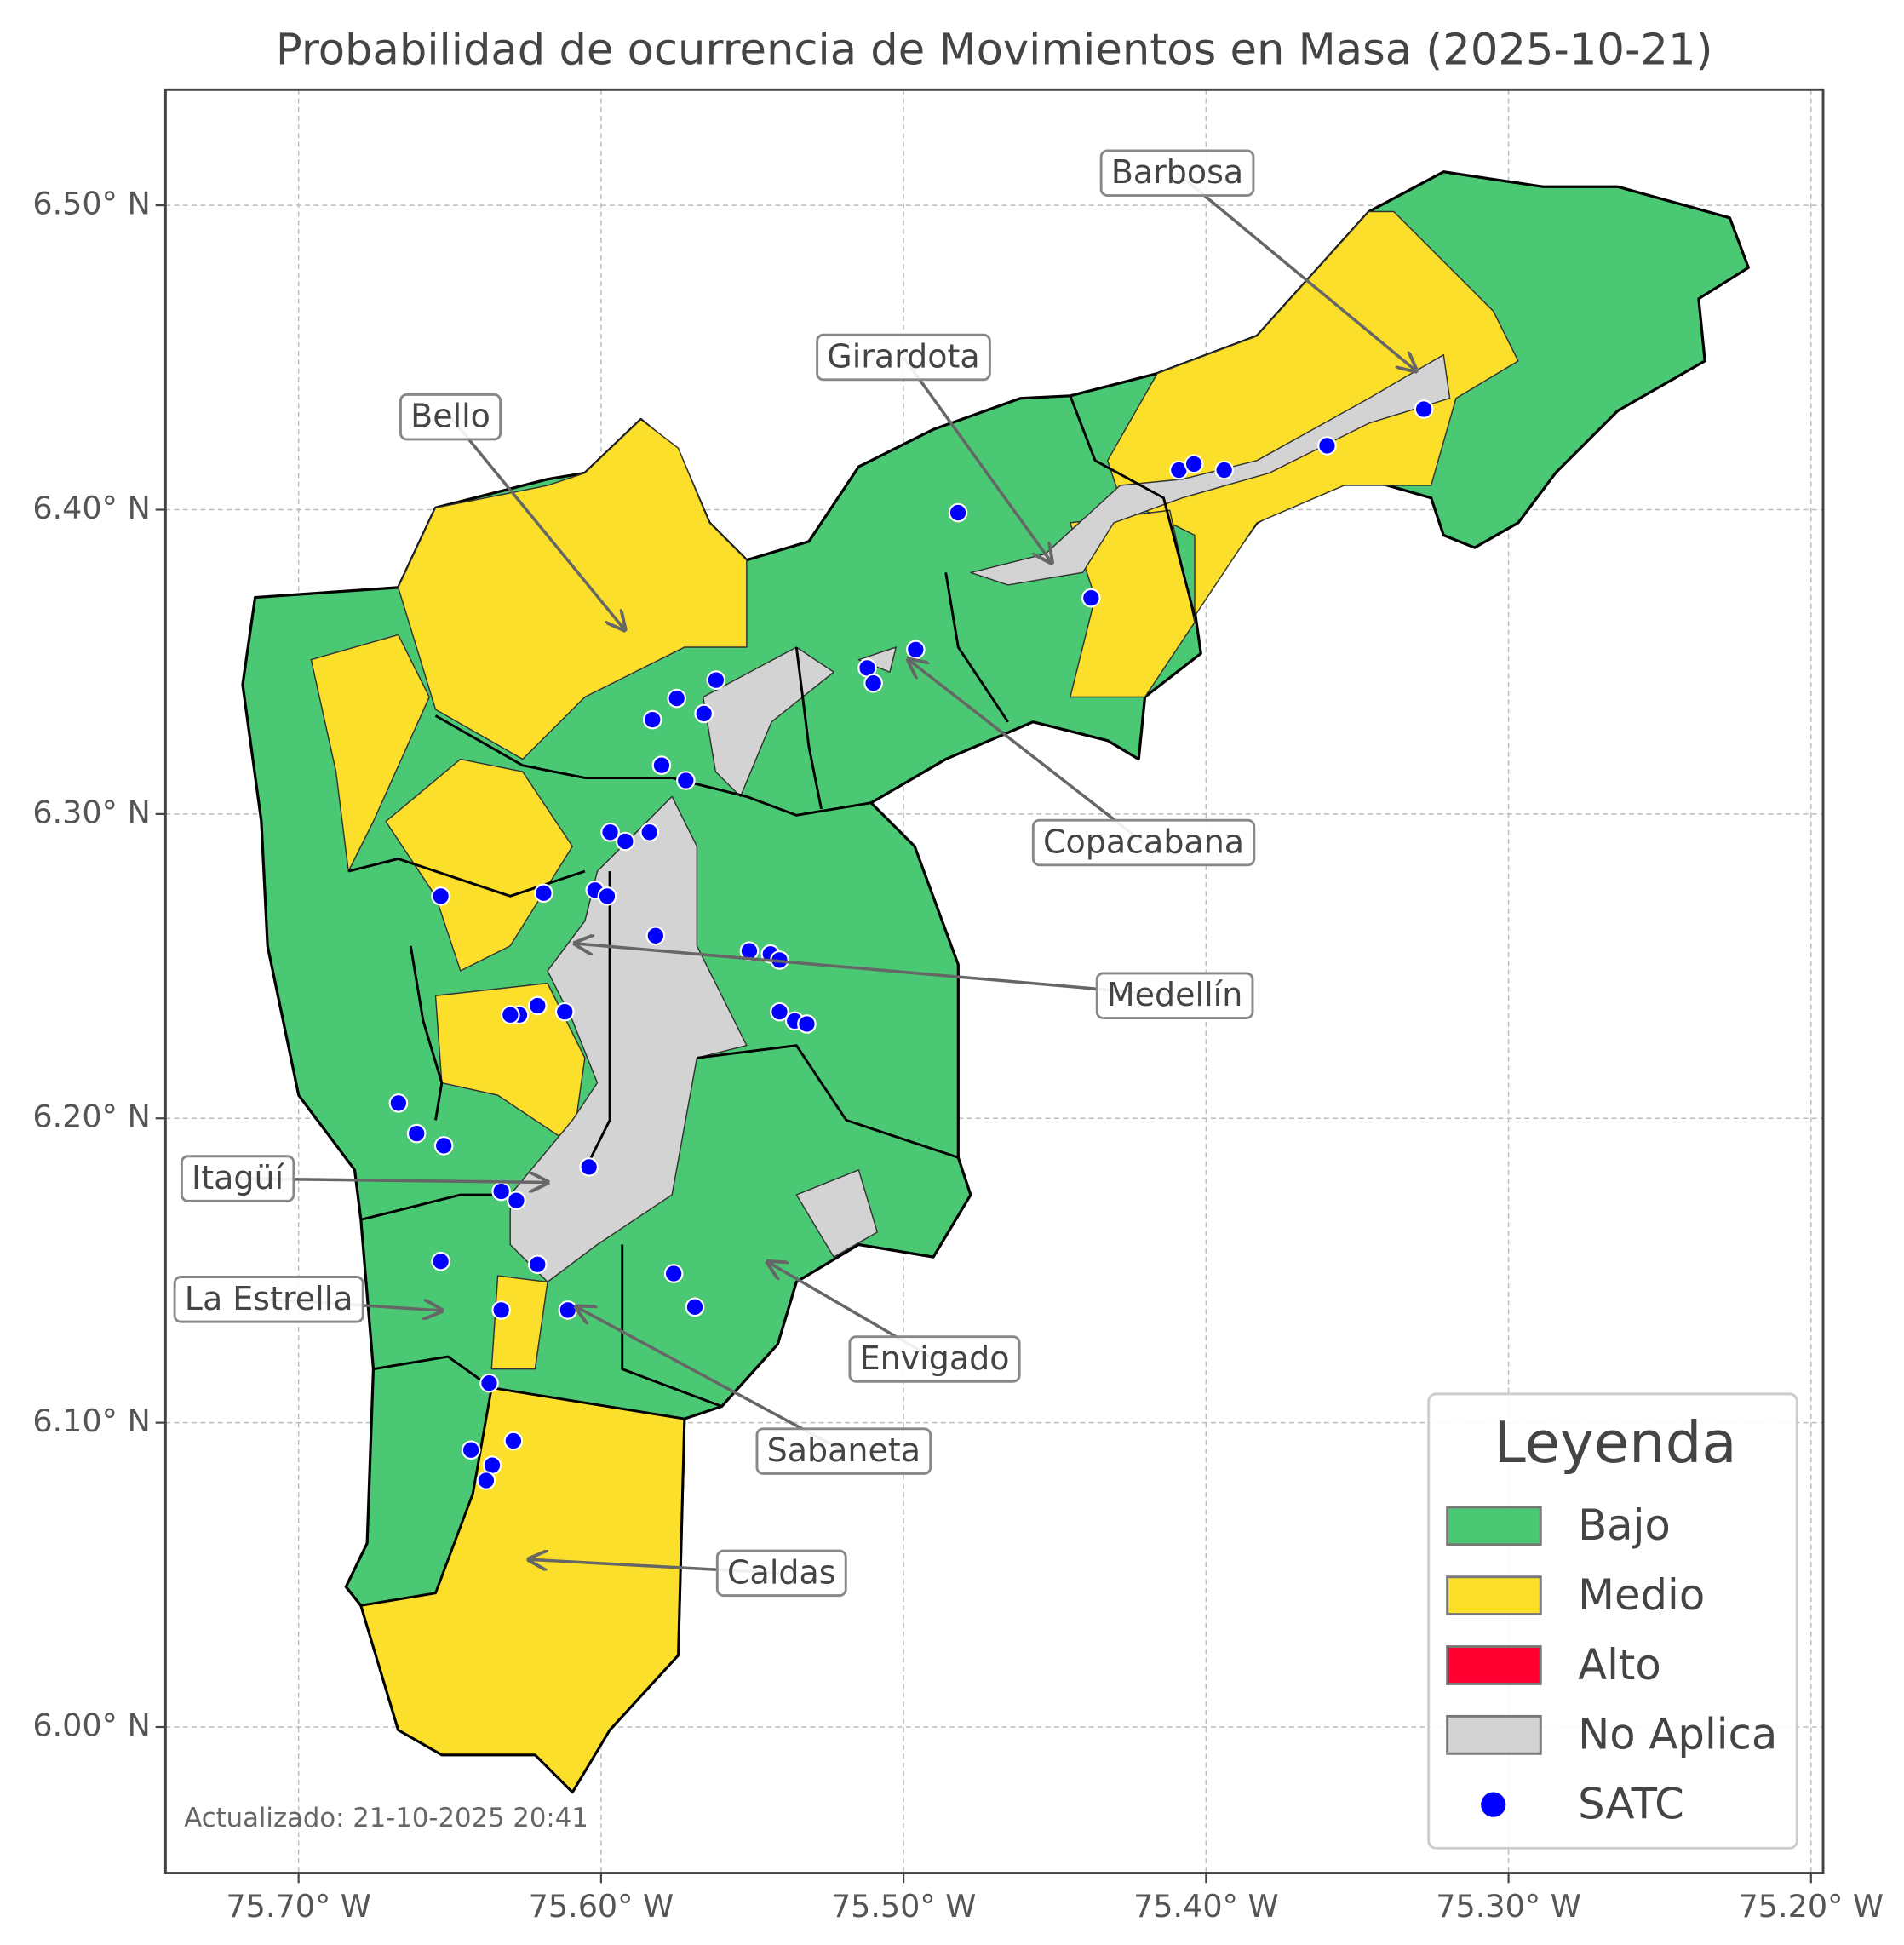  Describe the element at coordinates (91, 204) in the screenshot. I see `y-tick-label: 6.50° N` at that location.